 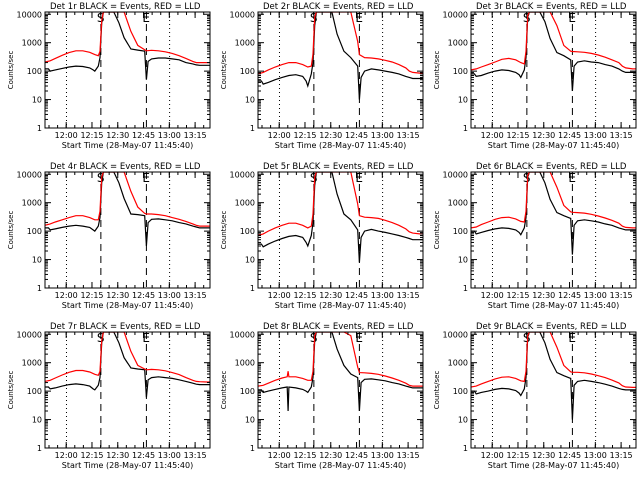 I want to click on panel-title: Det 2r BLACK = Events, RED = LLD, so click(x=338, y=7).